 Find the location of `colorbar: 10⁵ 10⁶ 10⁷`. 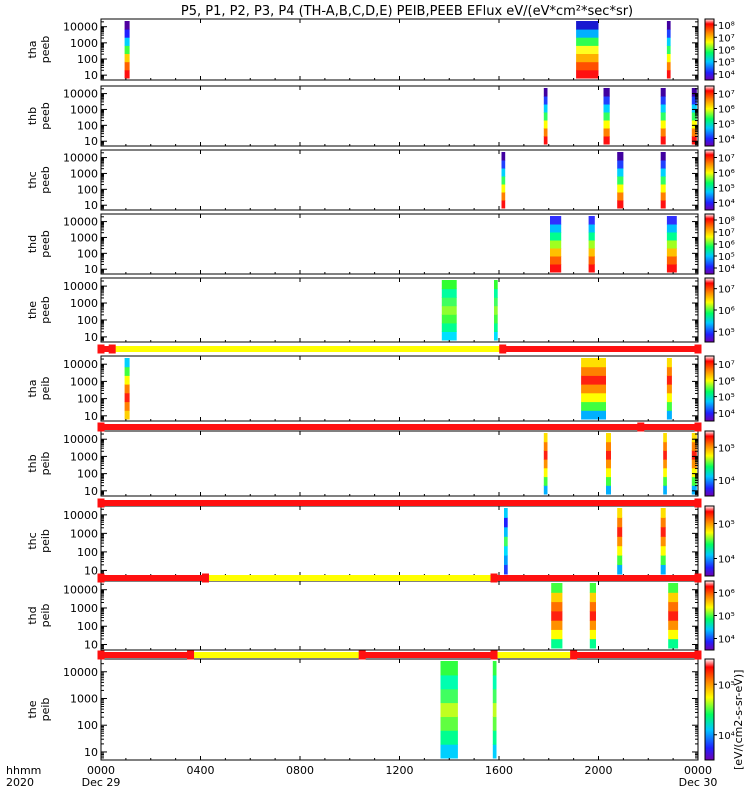

colorbar: 10⁵ 10⁶ 10⁷ is located at coordinates (719, 310).